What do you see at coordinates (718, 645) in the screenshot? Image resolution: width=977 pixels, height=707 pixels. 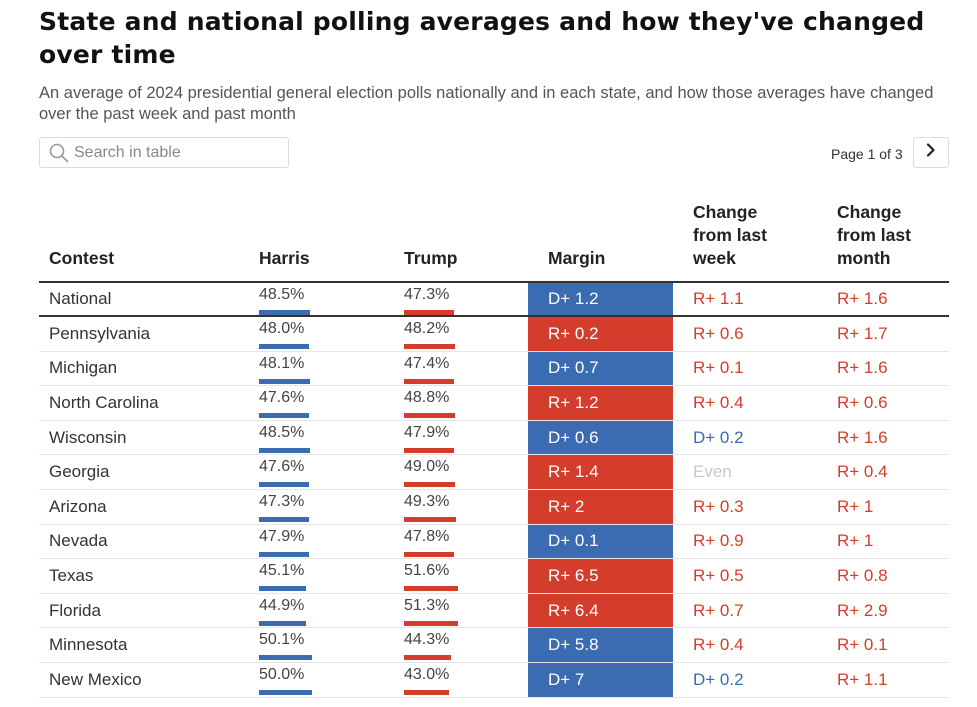 I see `change-week: R+ 0.4` at bounding box center [718, 645].